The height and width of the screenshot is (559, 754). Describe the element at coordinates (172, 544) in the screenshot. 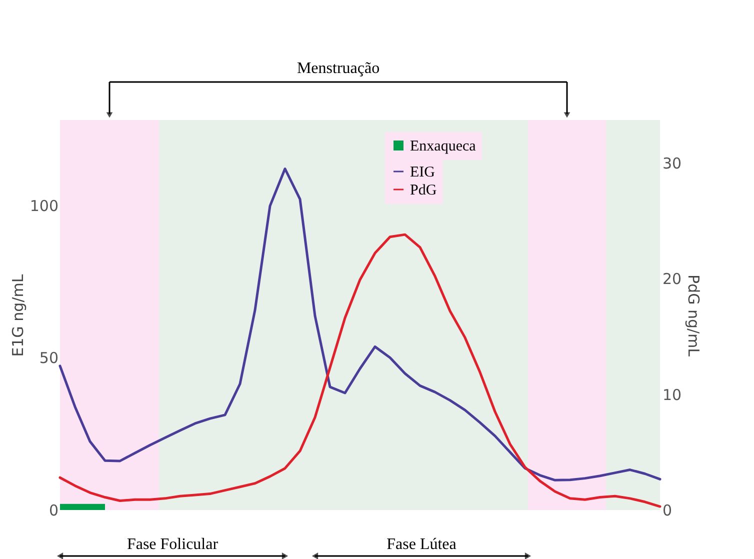

I see `text: Fase Folicular` at that location.